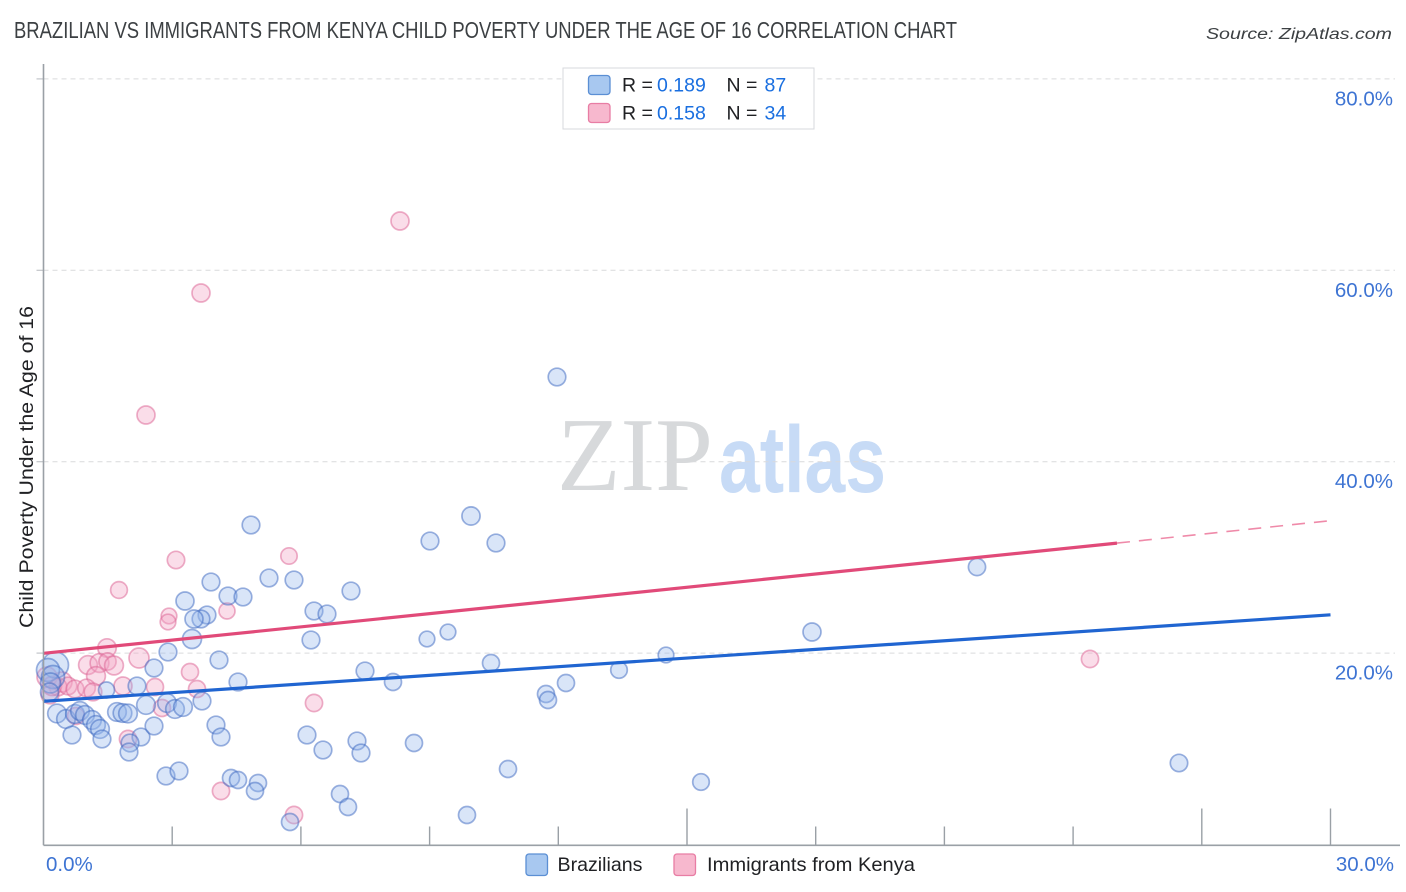  What do you see at coordinates (27, 467) in the screenshot?
I see `svg-text:Child Poverty Under the Age of: Child Poverty Under the Age of 16` at bounding box center [27, 467].